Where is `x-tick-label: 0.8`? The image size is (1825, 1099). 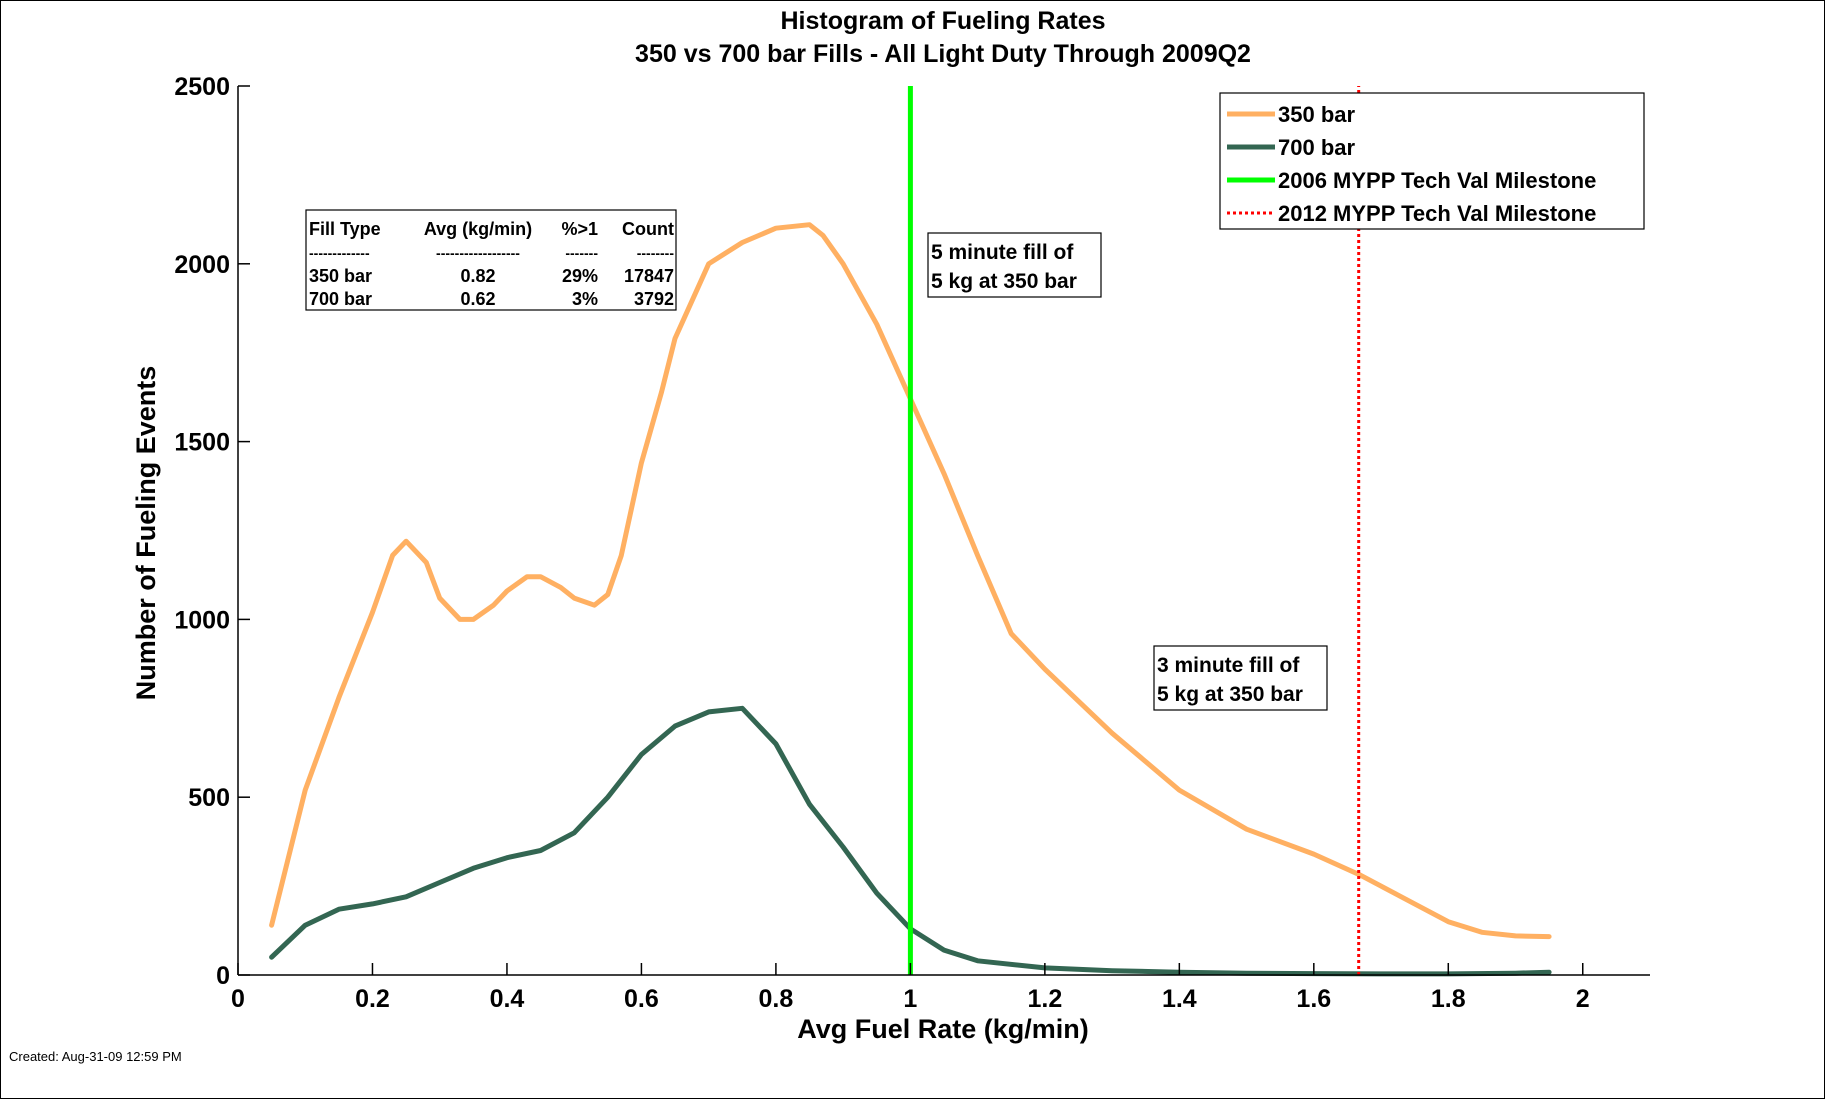 x-tick-label: 0.8 is located at coordinates (776, 999).